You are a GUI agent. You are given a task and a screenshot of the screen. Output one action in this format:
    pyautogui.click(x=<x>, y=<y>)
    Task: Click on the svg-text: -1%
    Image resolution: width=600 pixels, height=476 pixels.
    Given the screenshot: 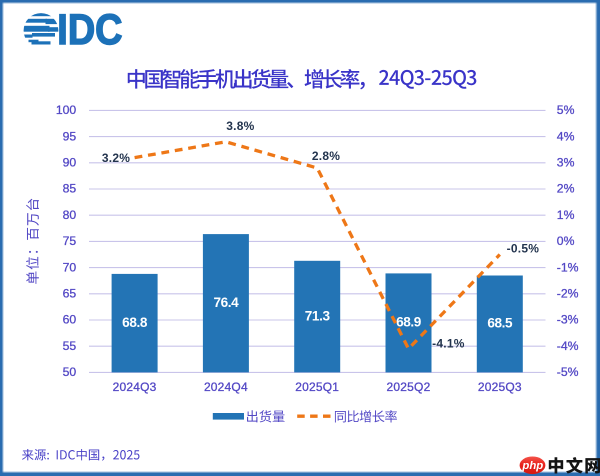 What is the action you would take?
    pyautogui.click(x=568, y=267)
    